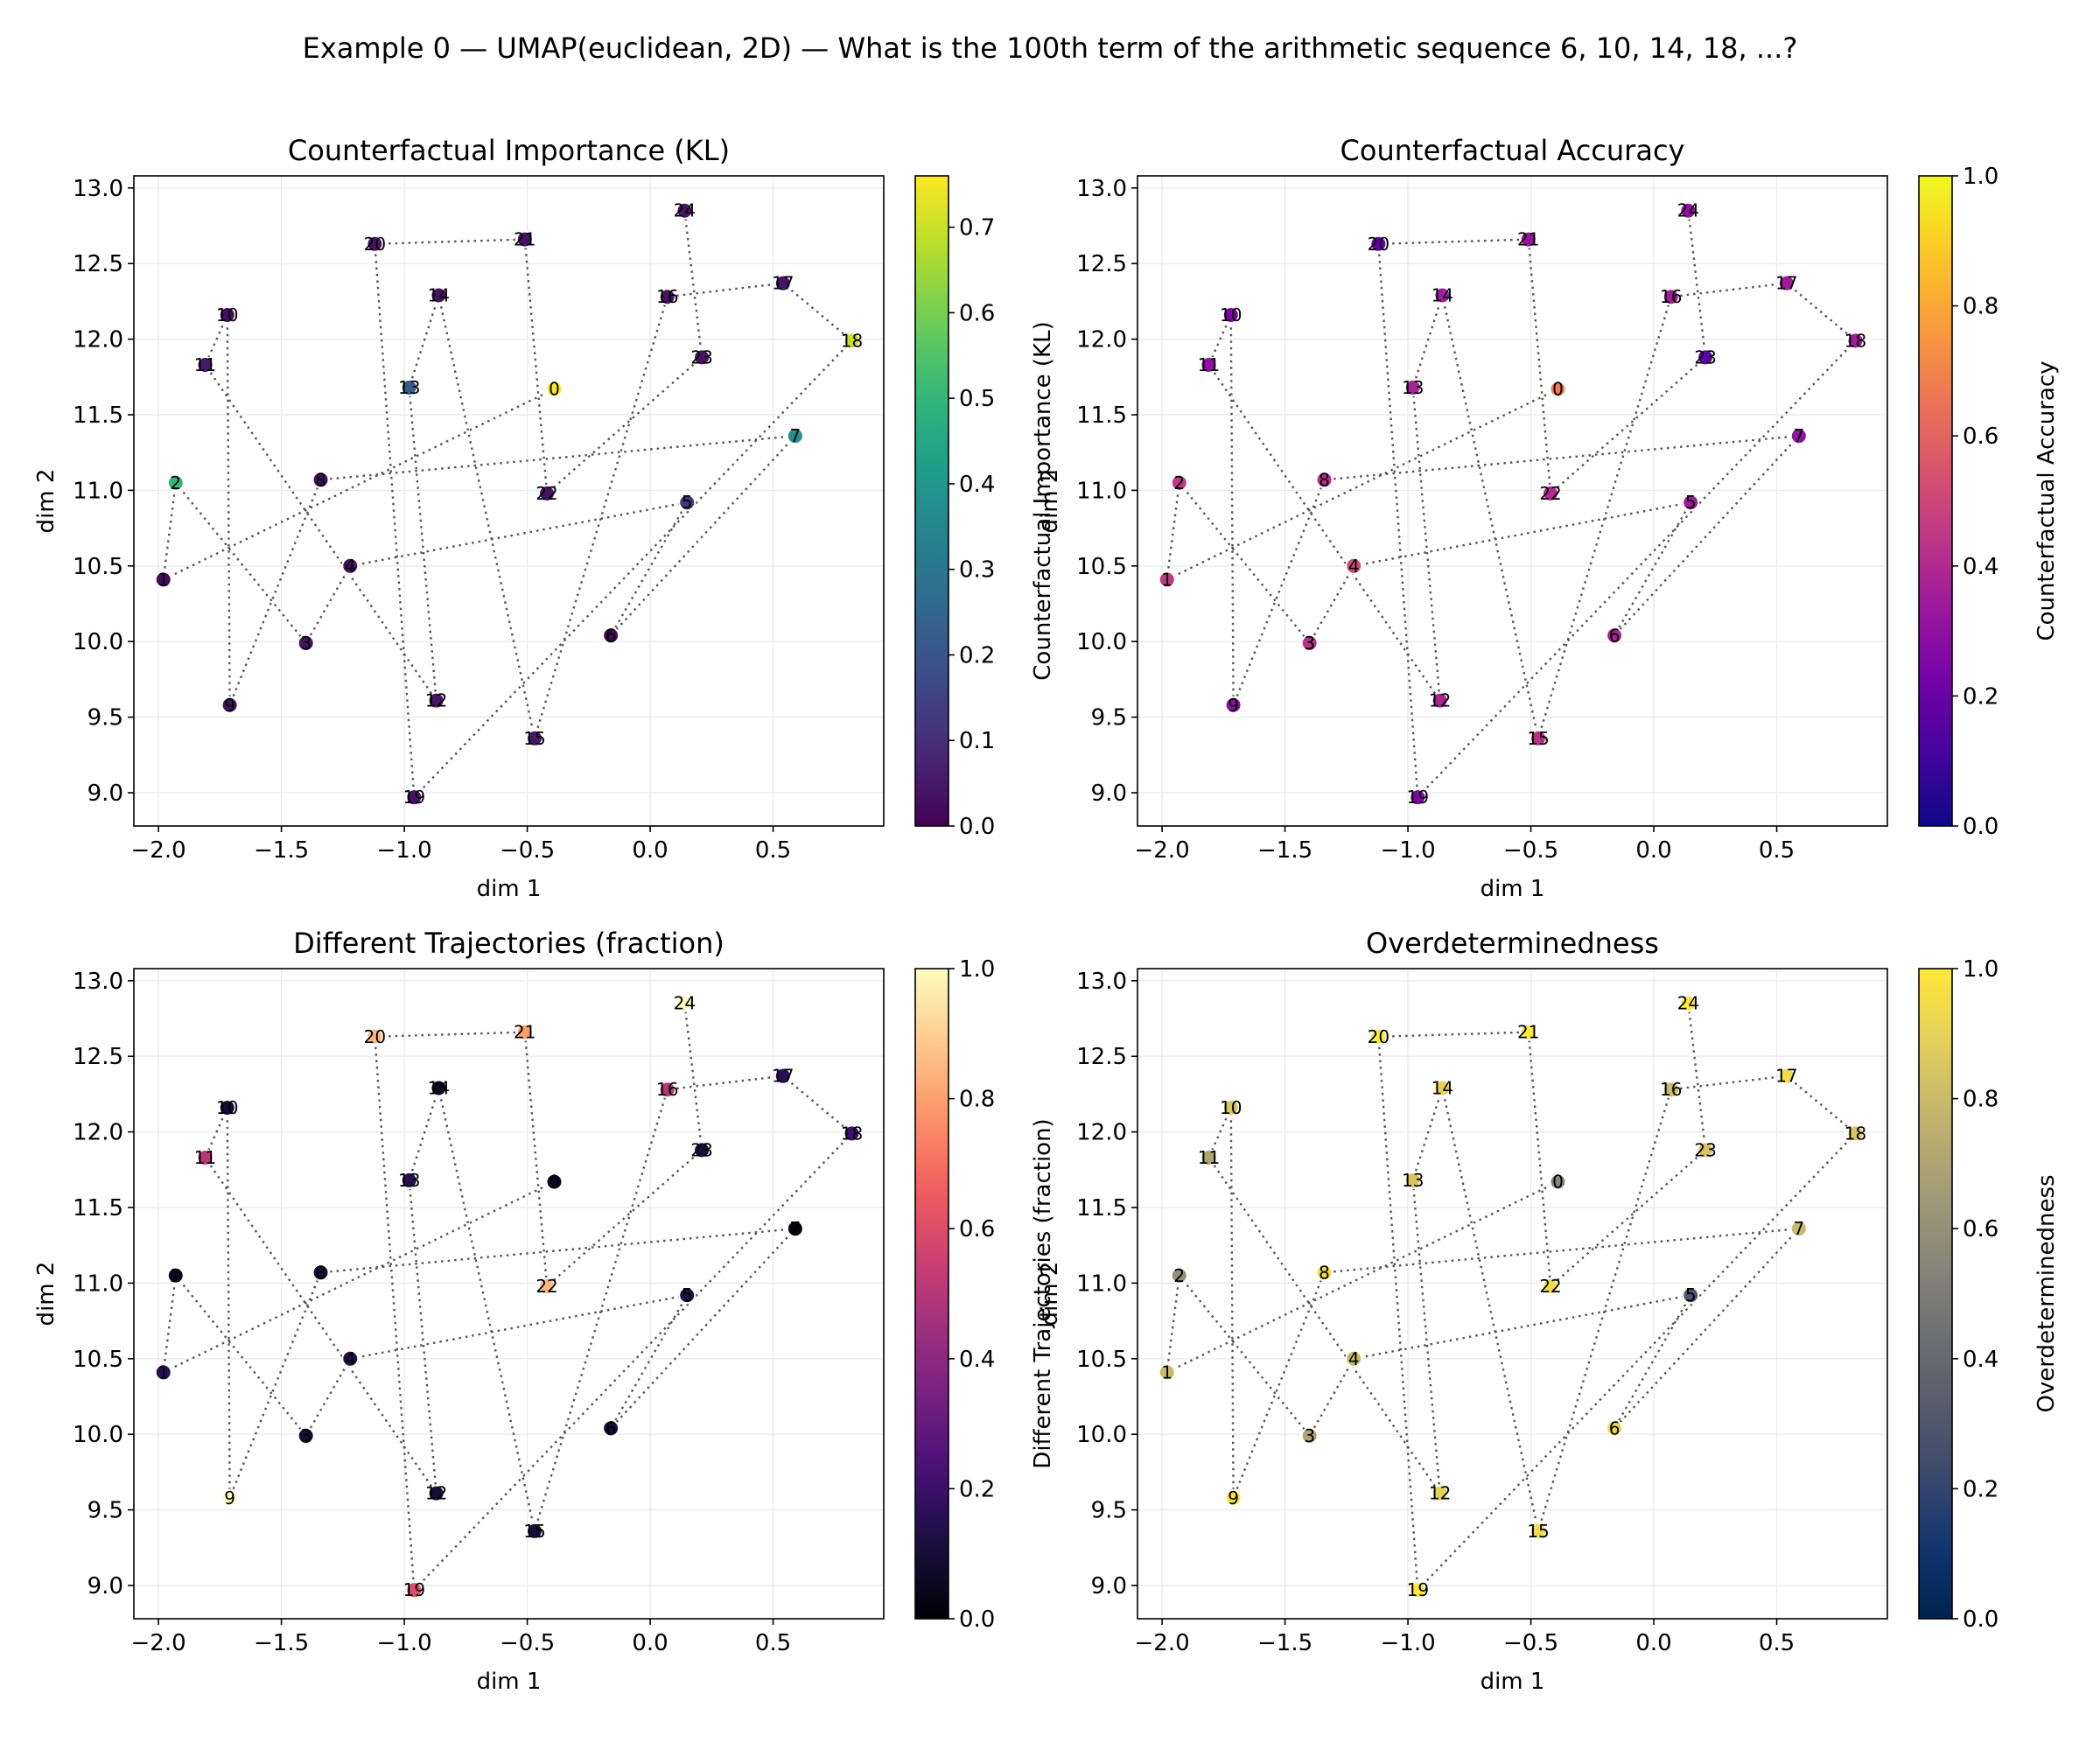 The height and width of the screenshot is (1750, 2100). I want to click on colorbar-tick-label: 0.6, so click(1980, 1229).